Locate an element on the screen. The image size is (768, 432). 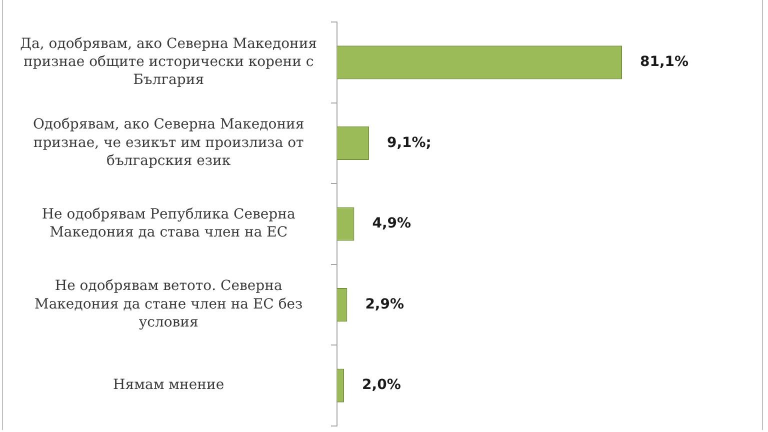
y-tick-label: Не одобрявам Република Северна Македония да става член на ЕС is located at coordinates (169, 223).